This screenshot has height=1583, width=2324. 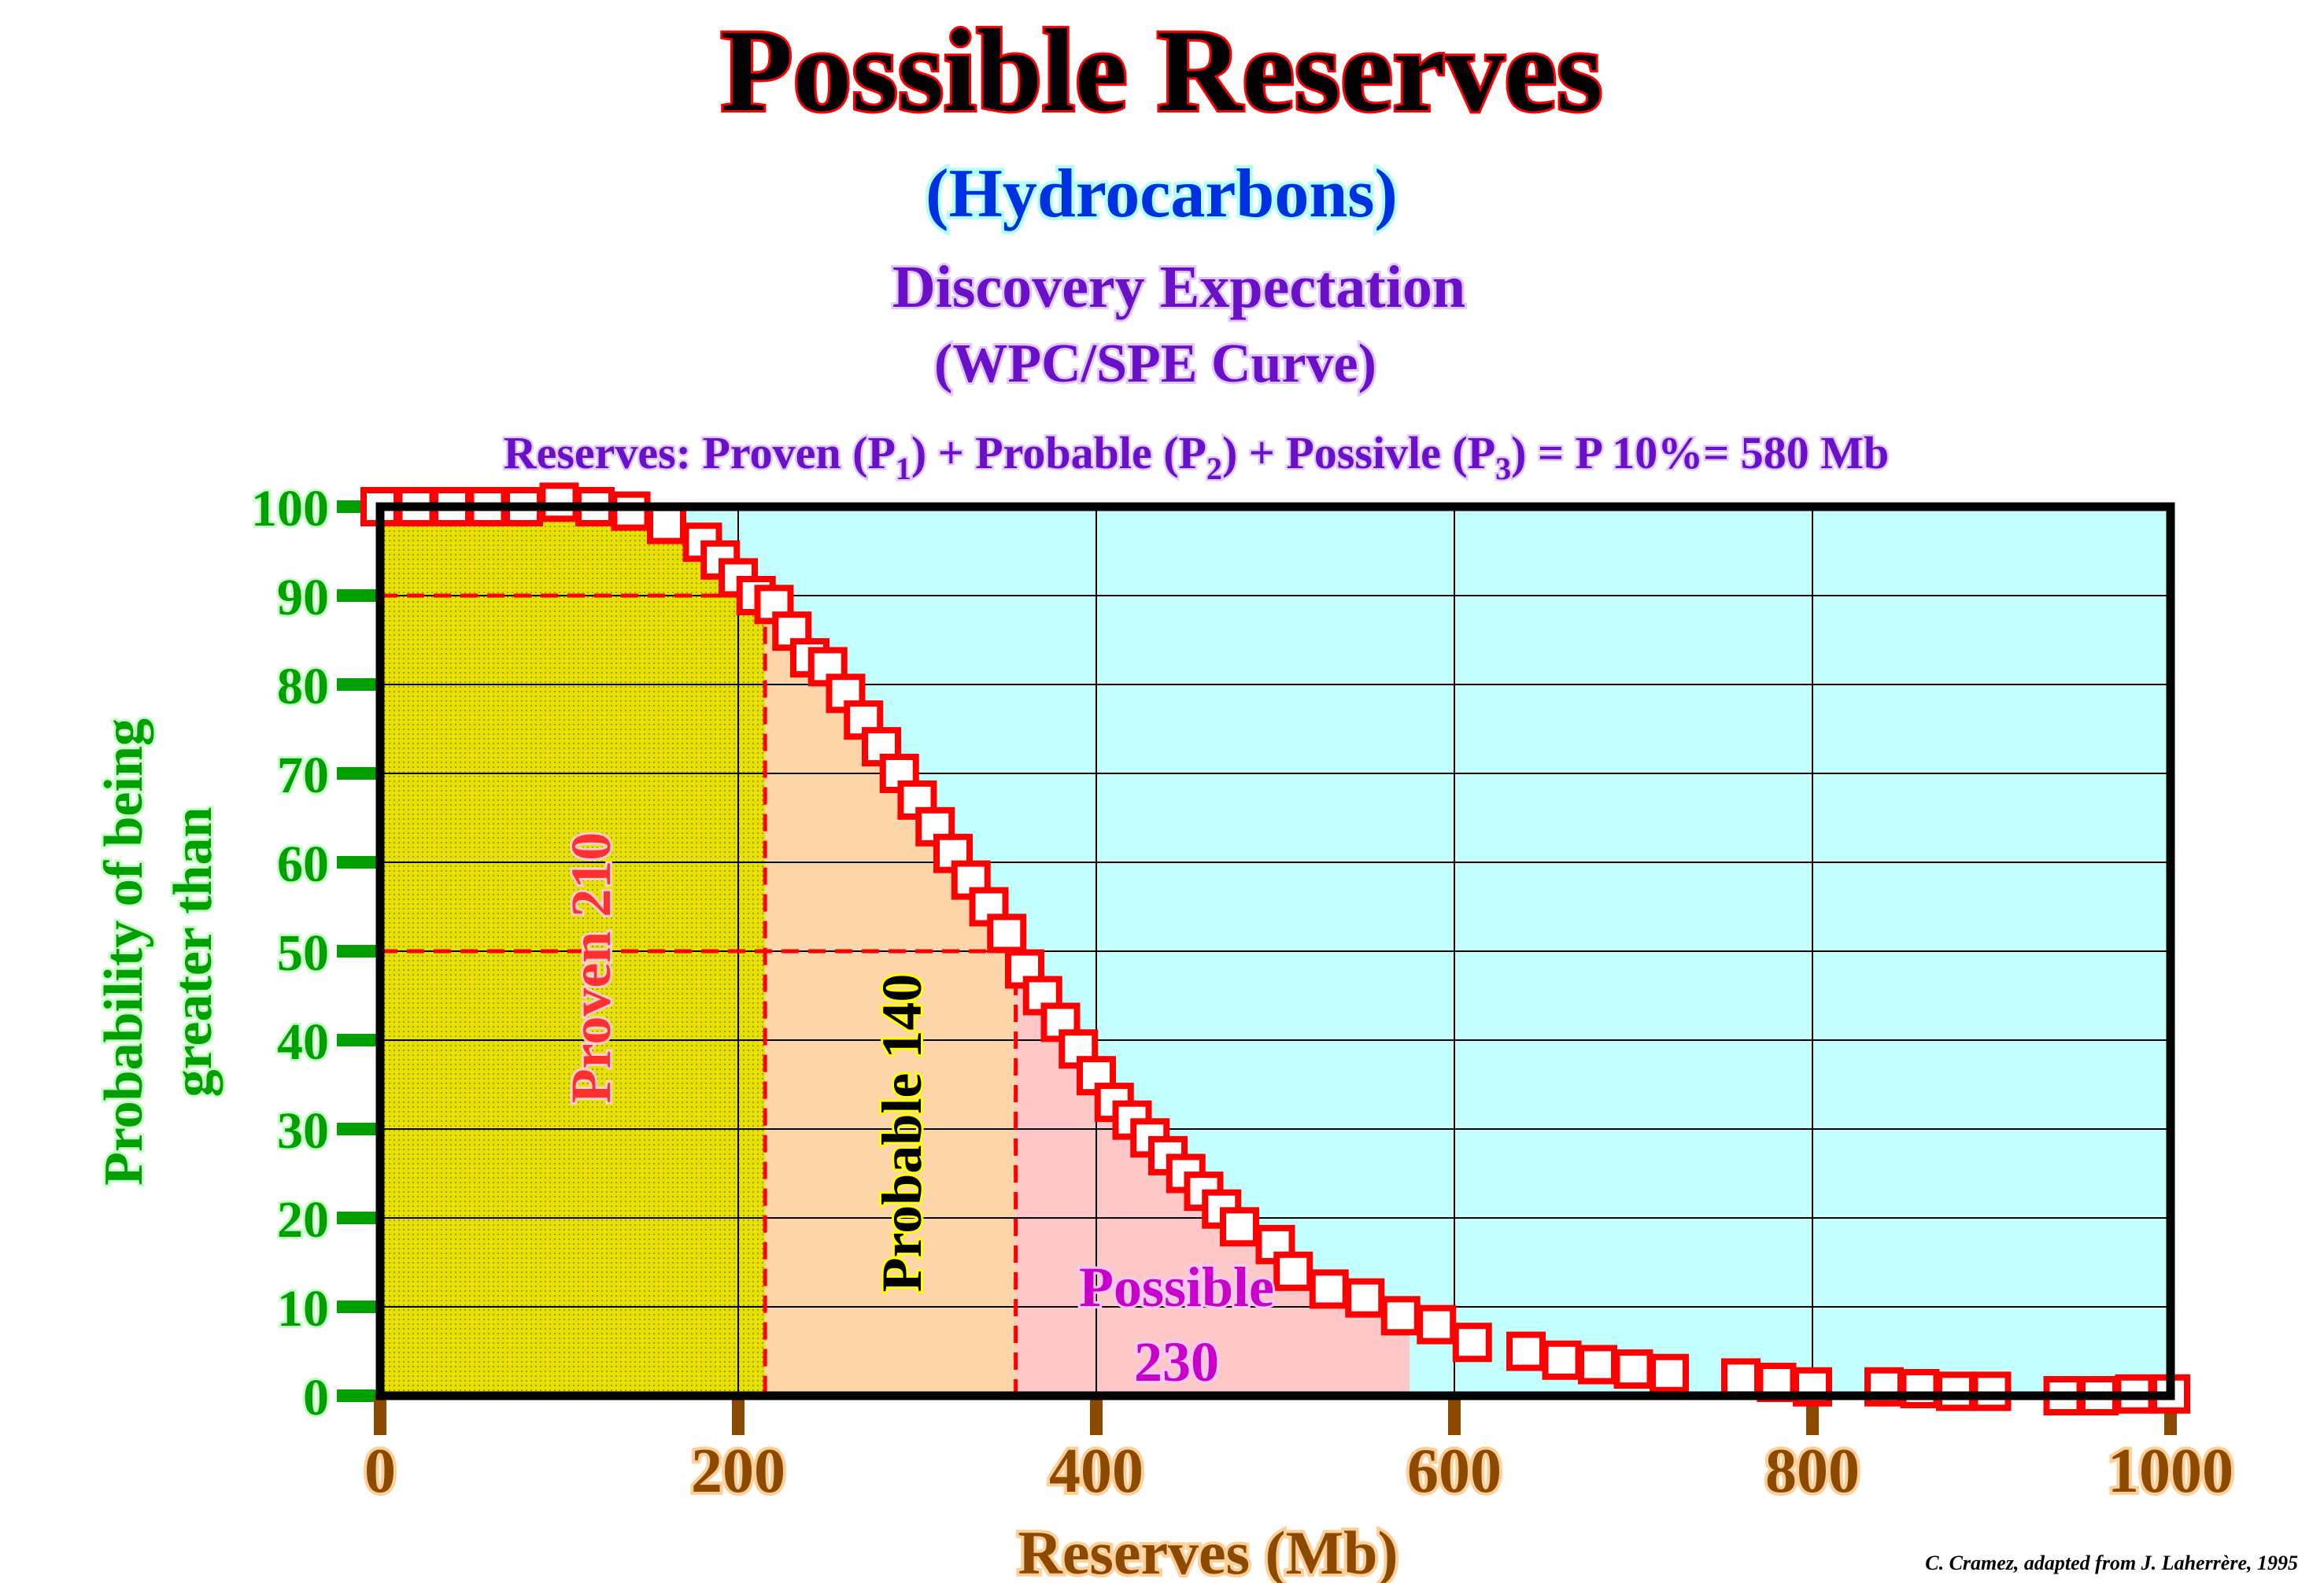 I want to click on y-tick-label: 50, so click(x=303, y=953).